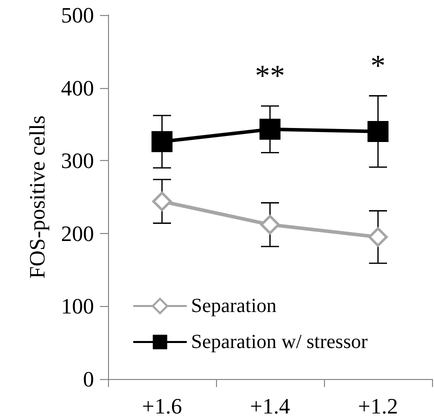 This screenshot has width=434, height=419. Describe the element at coordinates (279, 342) in the screenshot. I see `legend-label: Separation w/ stressor` at that location.